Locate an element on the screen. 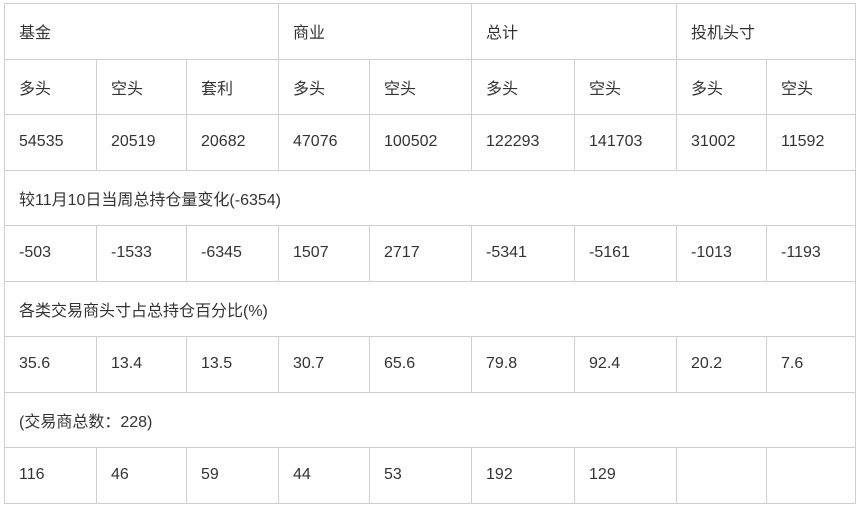  table-cell: 20682 is located at coordinates (232, 142).